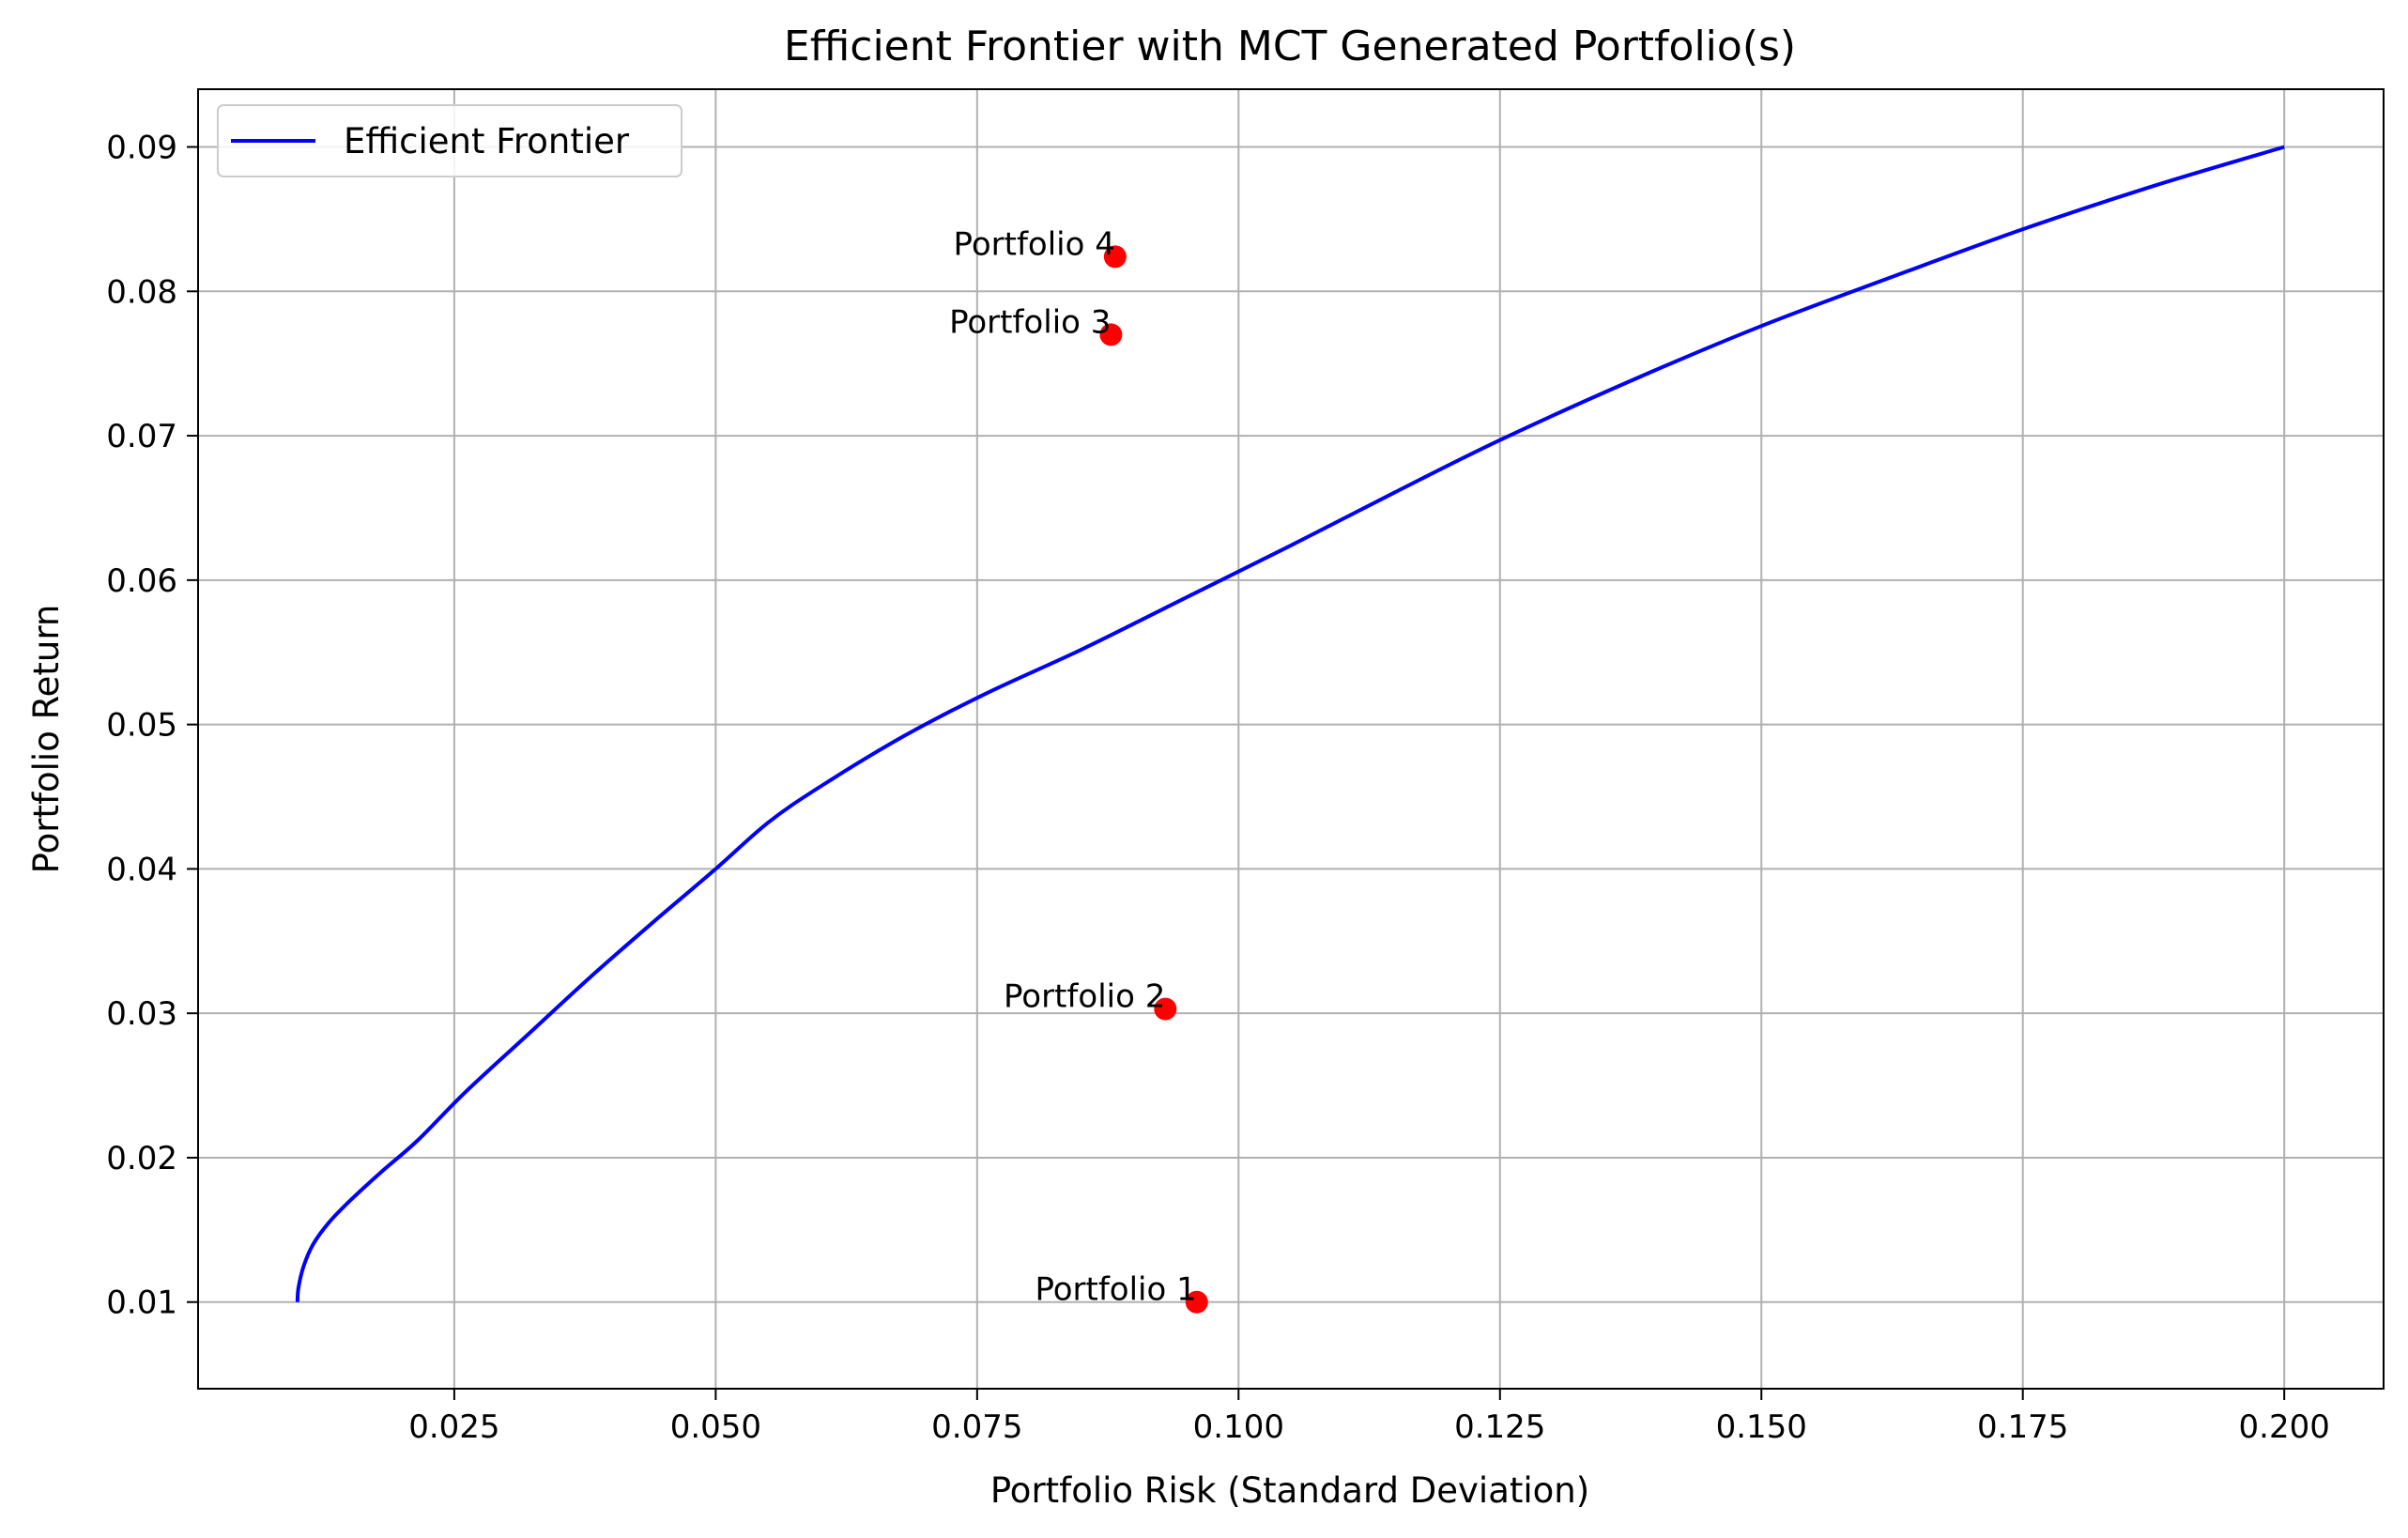 Image resolution: width=2408 pixels, height=1538 pixels. I want to click on x-axis-ticks: 0.025 0.050 0.075 0.100 0.125 0.150 0.175 0.200, so click(1369, 1417).